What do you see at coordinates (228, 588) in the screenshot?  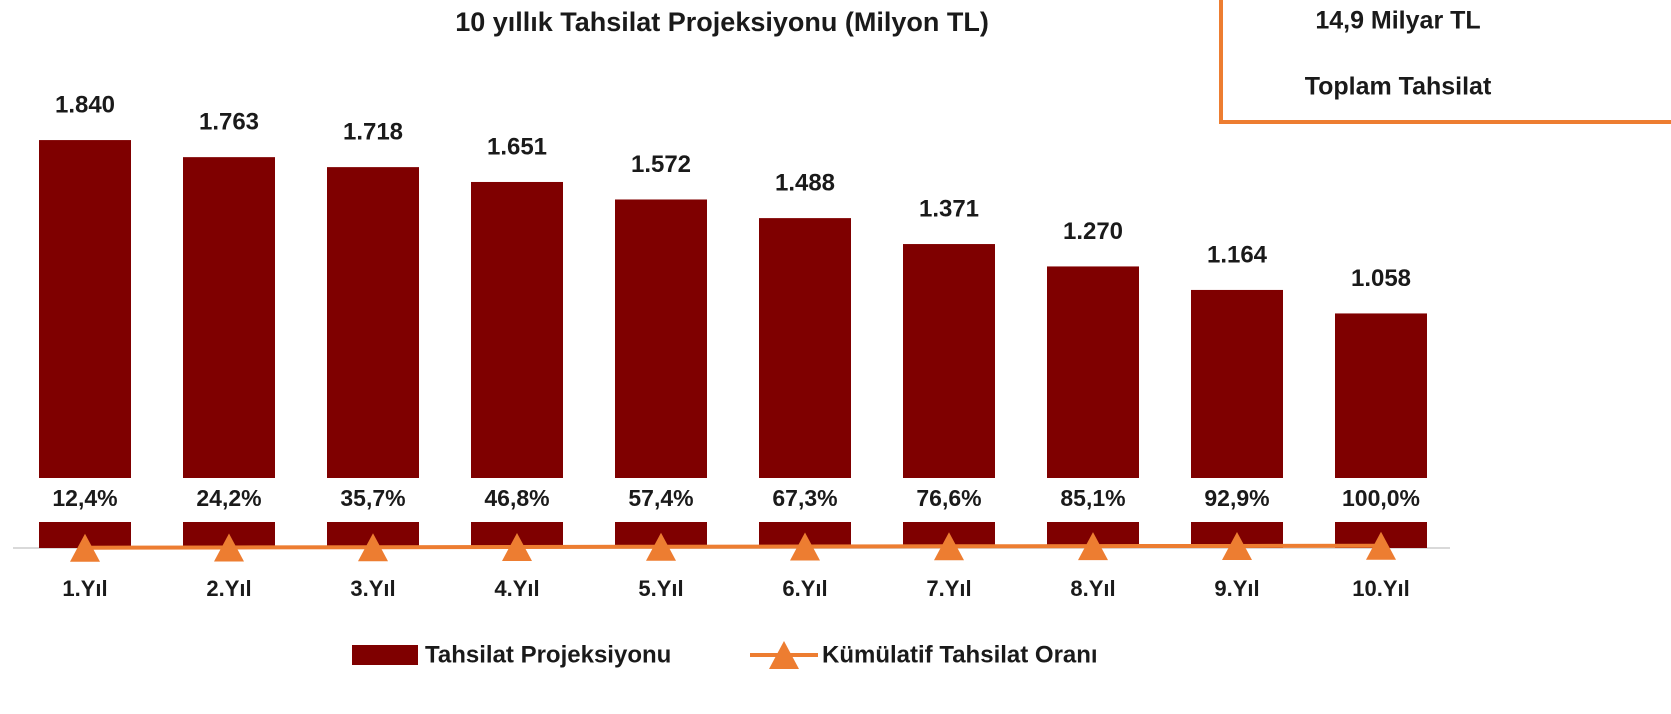 I see `x-tick-label: 2.Yıl` at bounding box center [228, 588].